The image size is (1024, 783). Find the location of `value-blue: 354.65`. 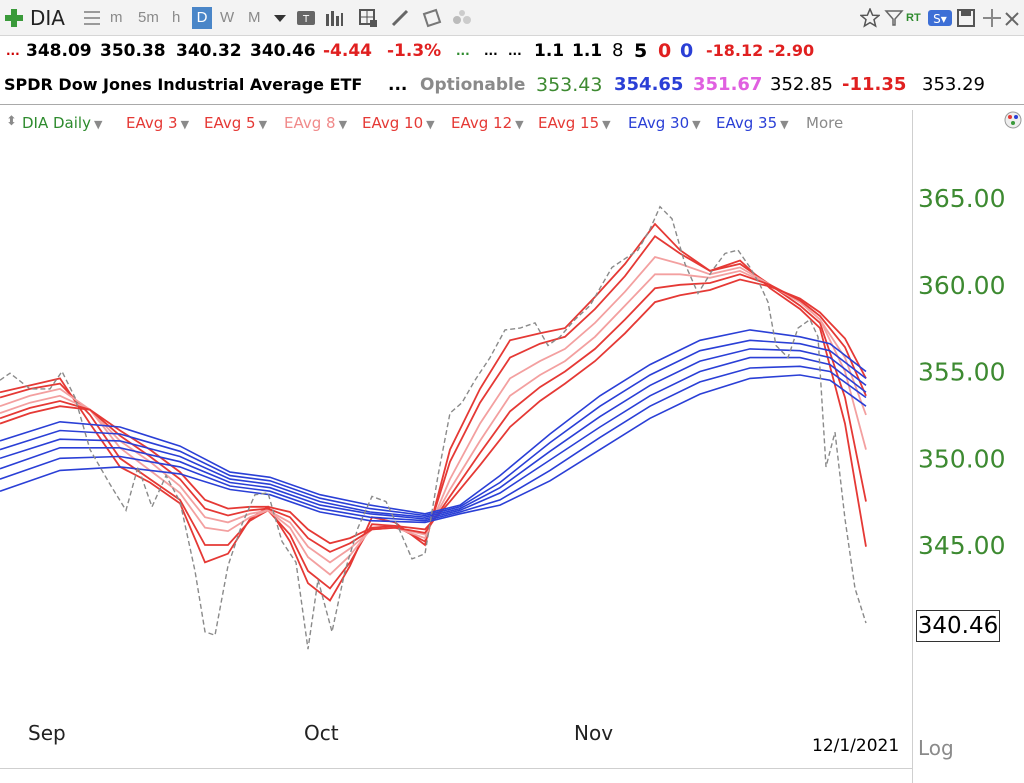

value-blue: 354.65 is located at coordinates (649, 84).